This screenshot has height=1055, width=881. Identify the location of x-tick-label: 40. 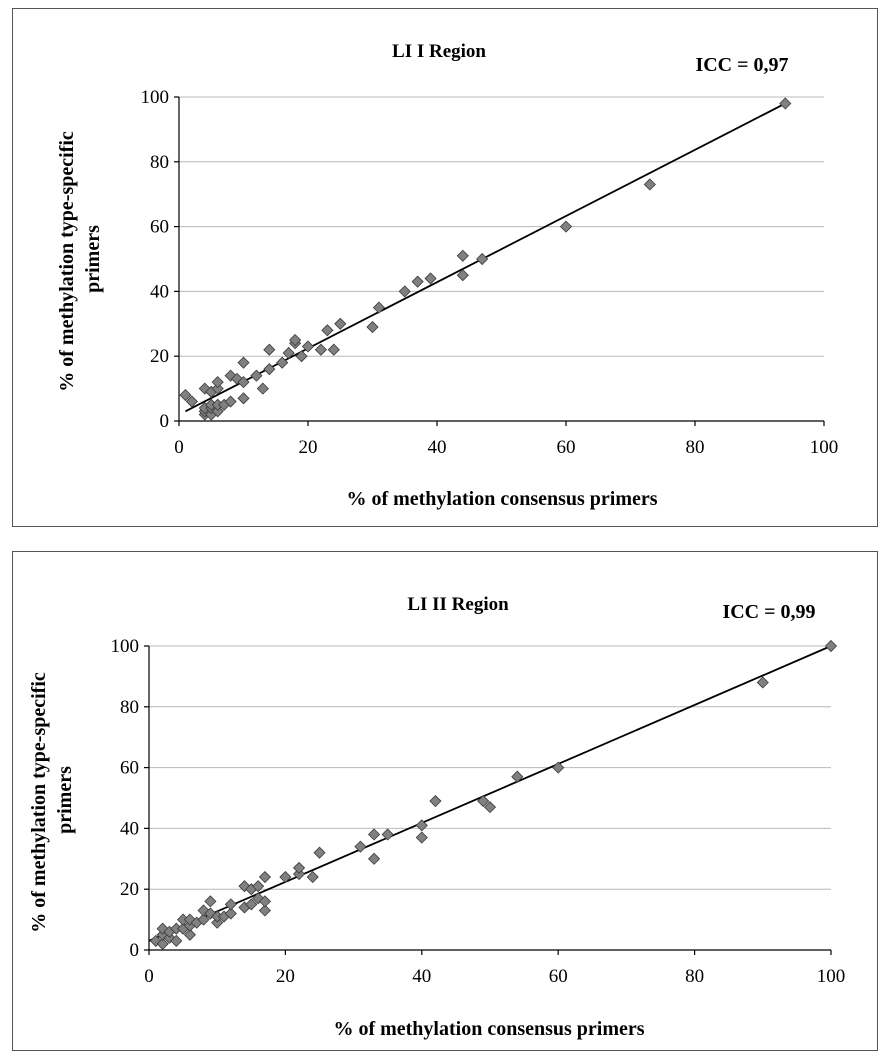
(421, 976).